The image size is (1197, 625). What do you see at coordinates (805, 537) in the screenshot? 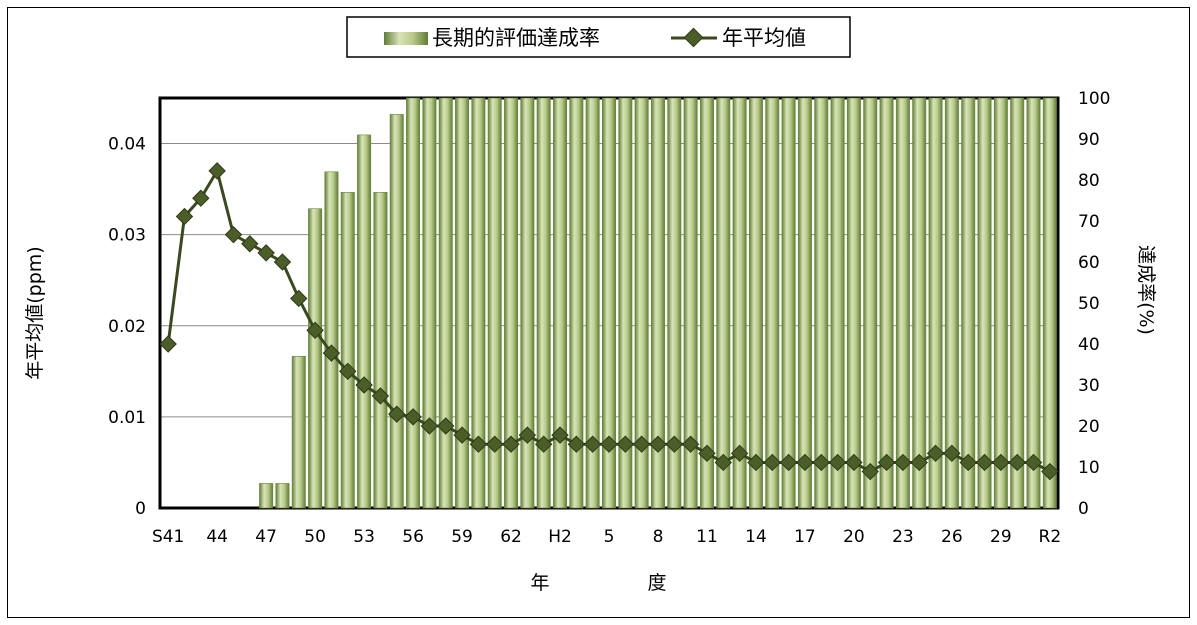
I see `x-tick-label: 17` at bounding box center [805, 537].